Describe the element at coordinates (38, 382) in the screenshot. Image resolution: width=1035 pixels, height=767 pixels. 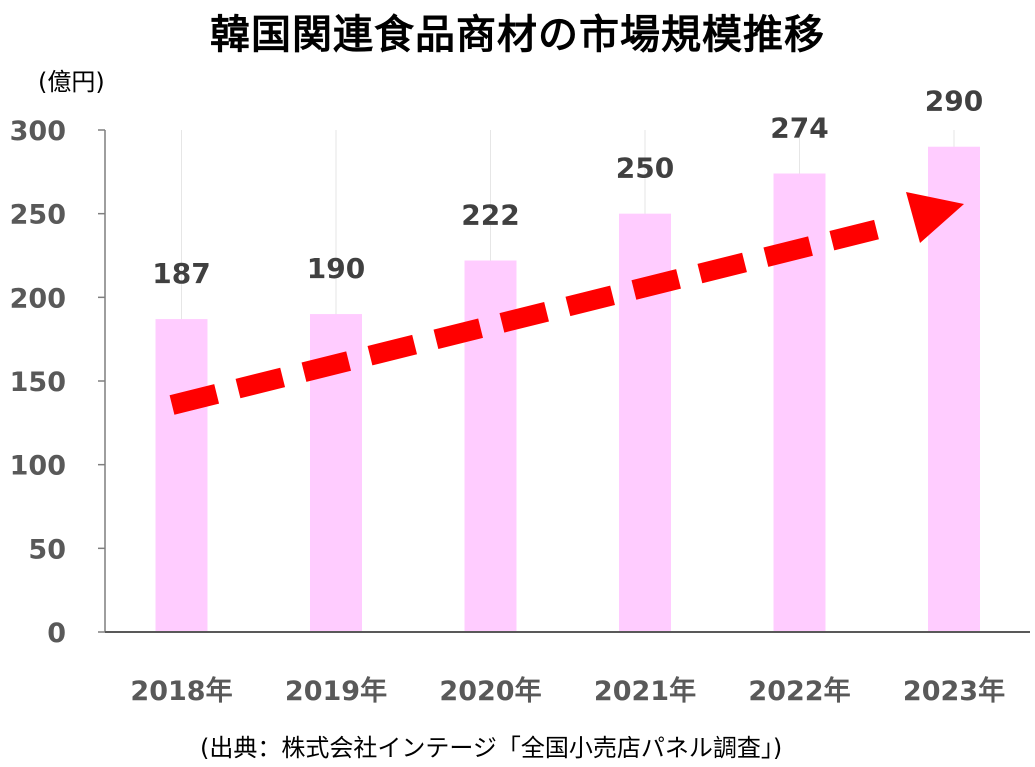
I see `y-tick-label: 150` at that location.